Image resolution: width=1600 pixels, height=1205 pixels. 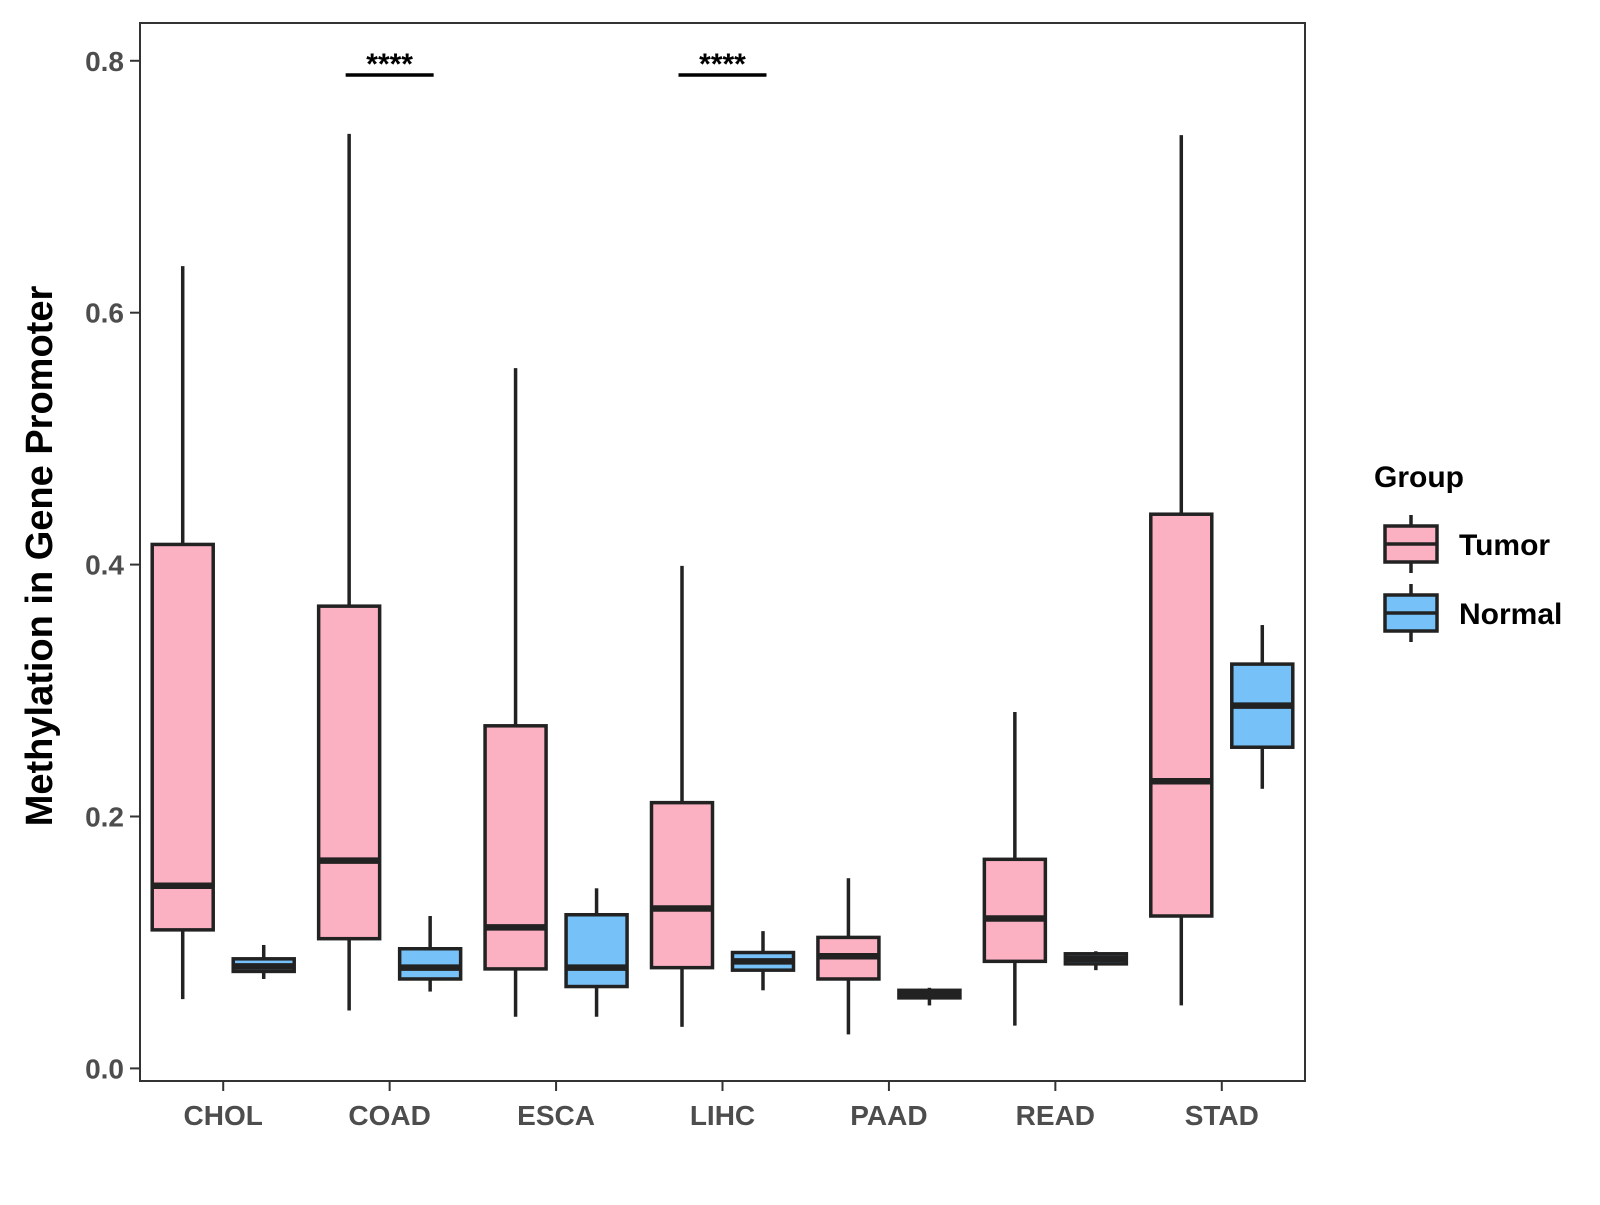 What do you see at coordinates (263, 961) in the screenshot?
I see `box-normal-chol` at bounding box center [263, 961].